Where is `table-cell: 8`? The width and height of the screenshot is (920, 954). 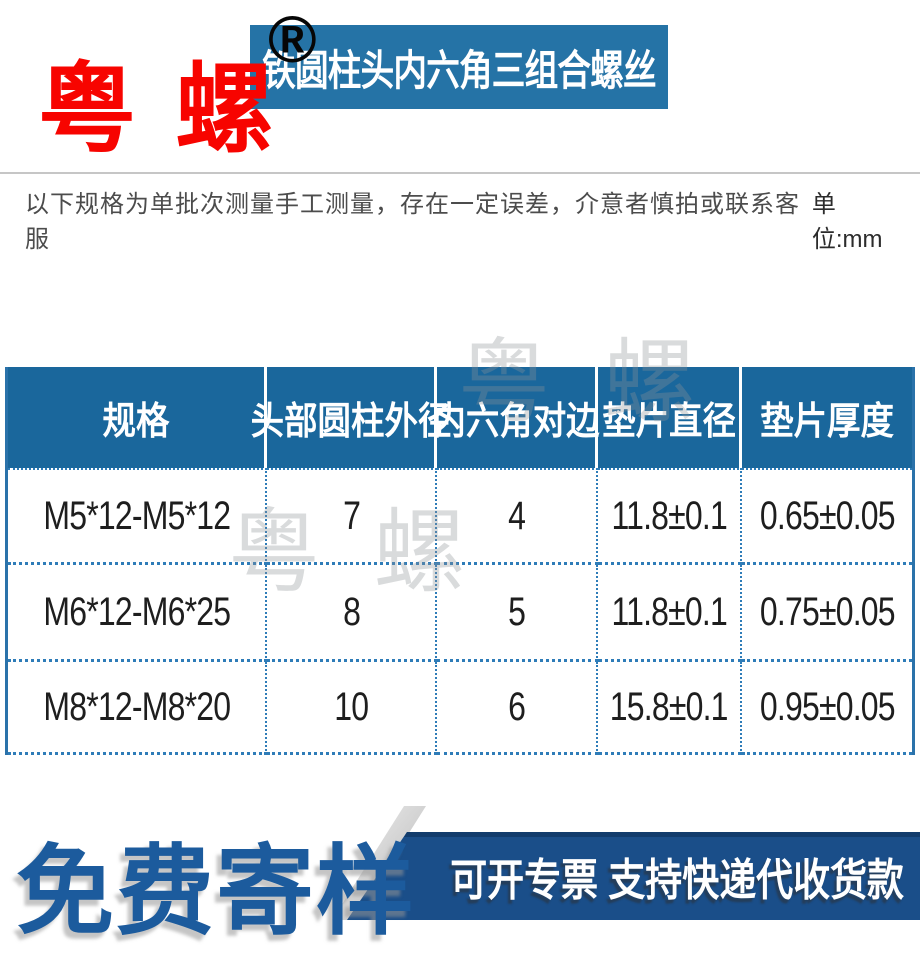 table-cell: 8 is located at coordinates (352, 613).